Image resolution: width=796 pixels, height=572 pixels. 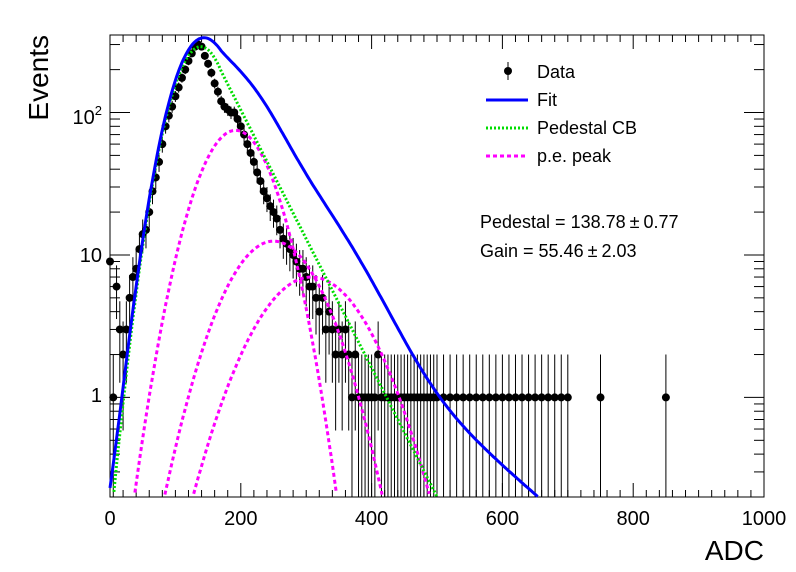 I want to click on x-axis-label: ADC, so click(x=734, y=550).